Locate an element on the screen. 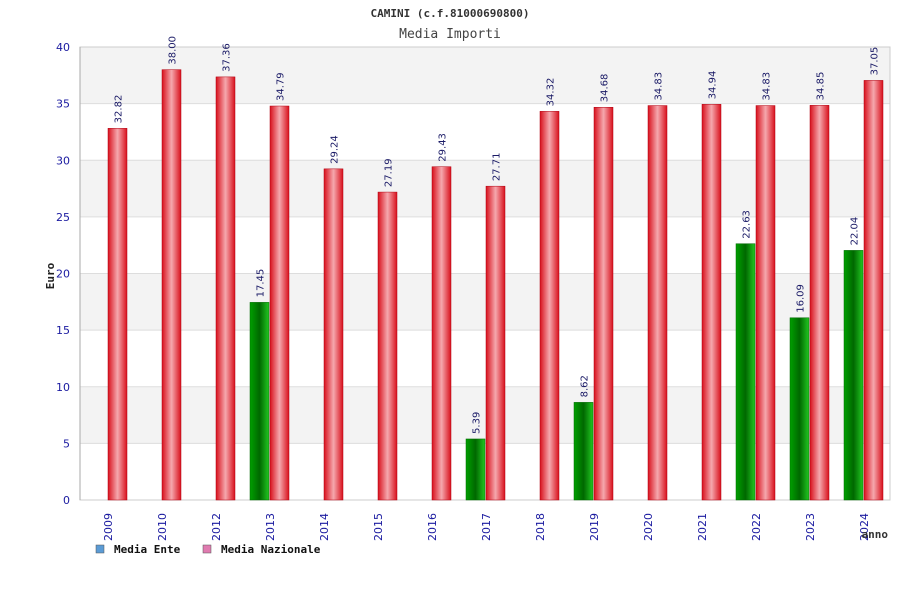 The width and height of the screenshot is (900, 600). legend: Media Ente Media Nazionale is located at coordinates (208, 549).